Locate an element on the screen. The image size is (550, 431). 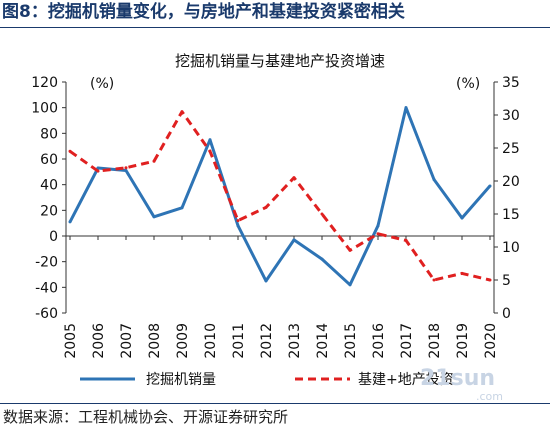
right-tick-label: 0 is located at coordinates (506, 314).